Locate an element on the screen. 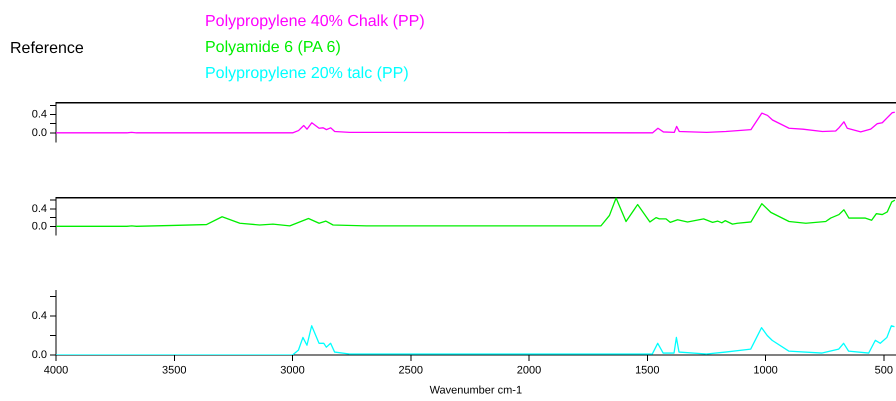  x-tick-label: 1000 is located at coordinates (765, 370).